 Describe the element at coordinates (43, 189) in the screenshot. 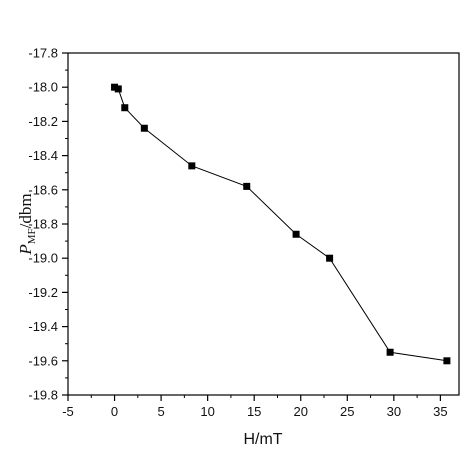

I see `y-tick-label: -18.6` at that location.